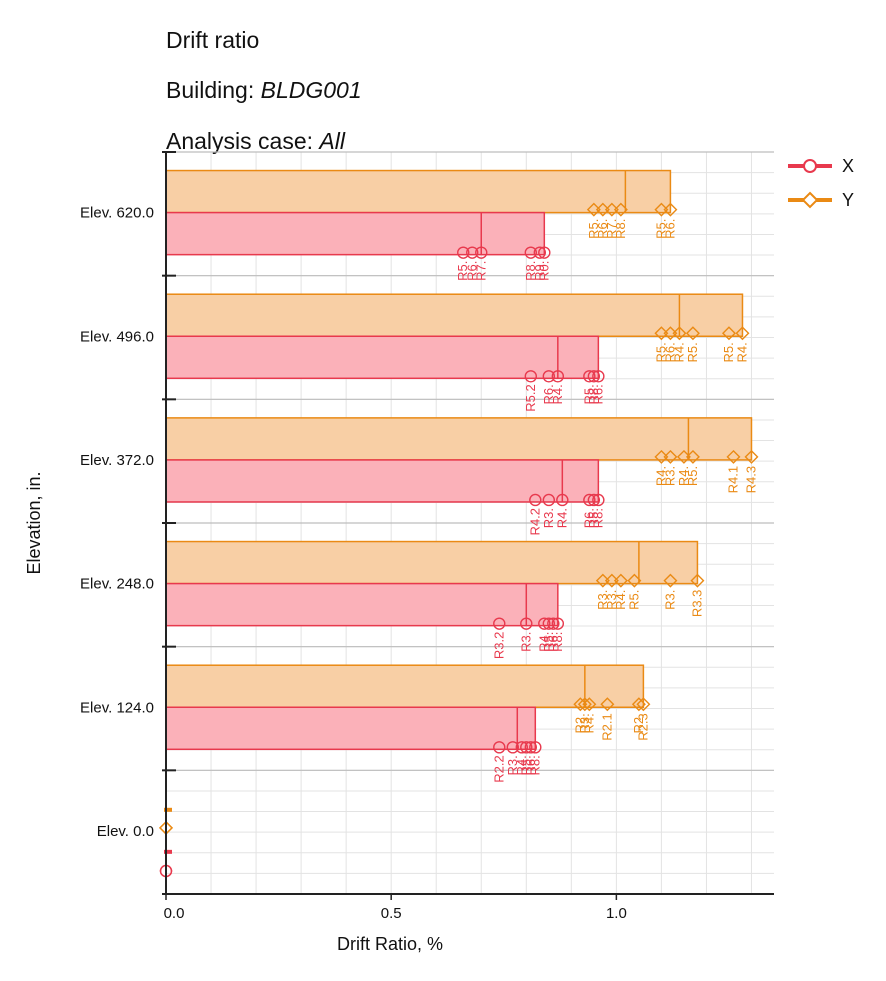  What do you see at coordinates (117, 213) in the screenshot?
I see `y-tick-label: Elev. 620.0` at bounding box center [117, 213].